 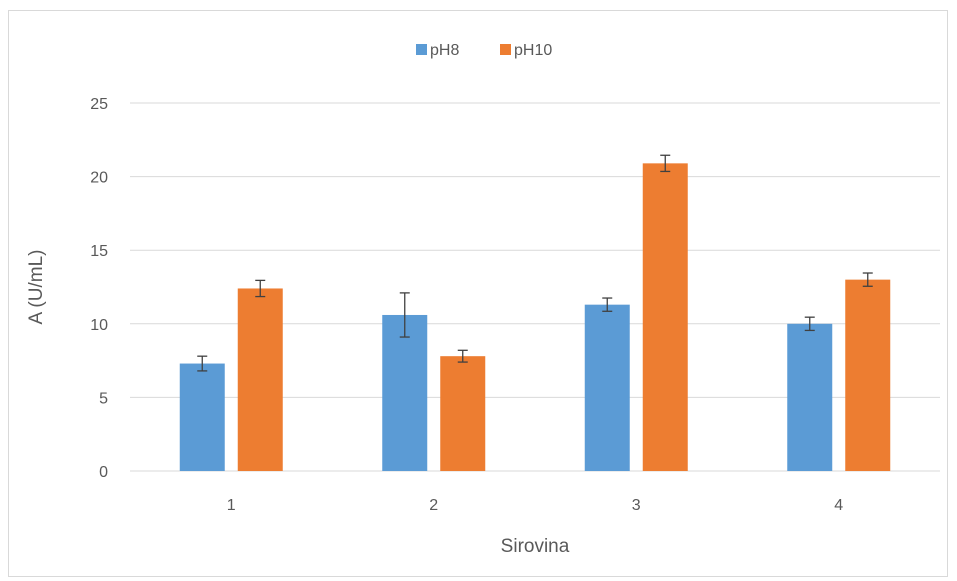 What do you see at coordinates (99, 251) in the screenshot?
I see `y-tick-label: 15` at bounding box center [99, 251].